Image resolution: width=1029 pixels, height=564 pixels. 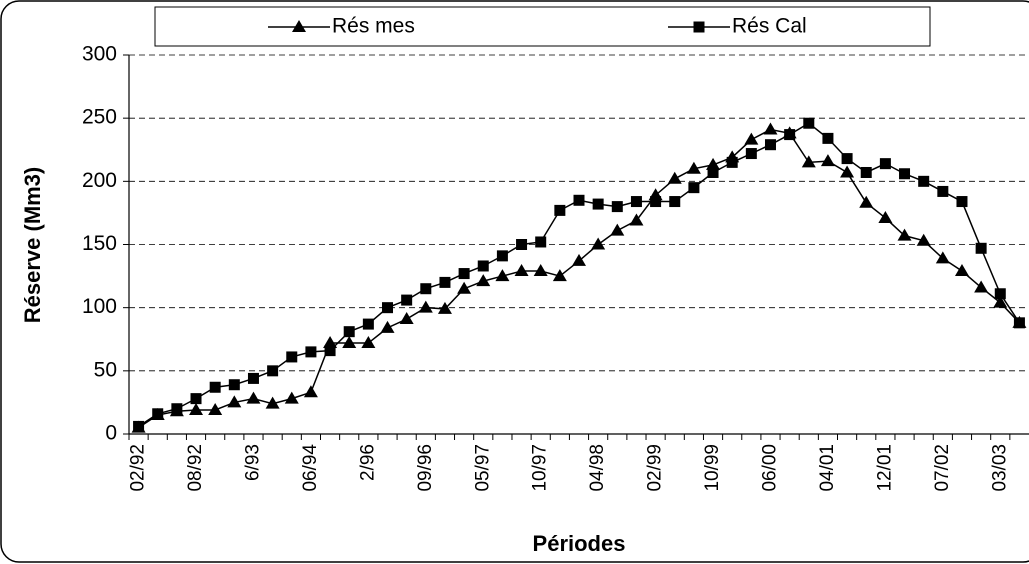 What do you see at coordinates (99, 117) in the screenshot?
I see `y-tick-label: 250` at bounding box center [99, 117].